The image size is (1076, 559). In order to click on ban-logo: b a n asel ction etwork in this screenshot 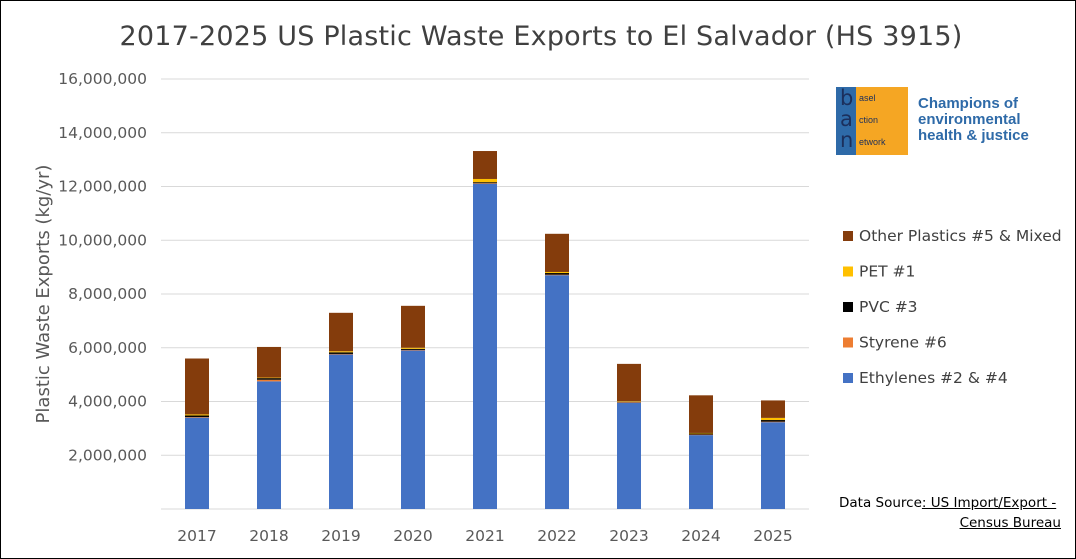, I will do `click(872, 121)`.